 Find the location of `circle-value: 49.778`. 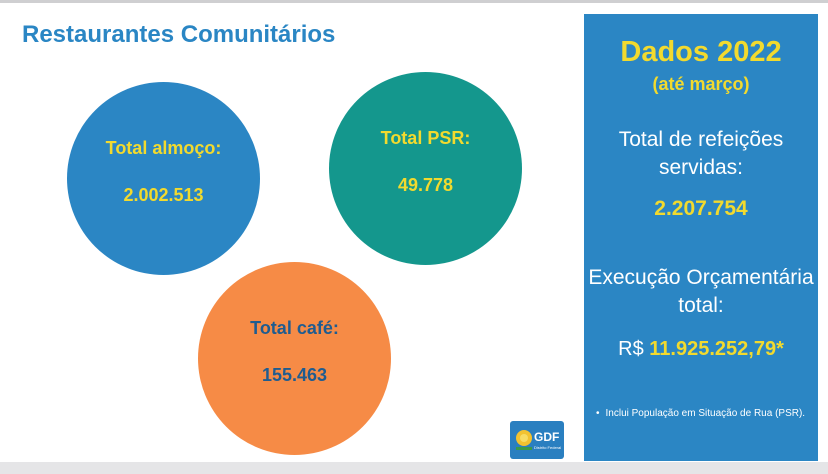

circle-value: 49.778 is located at coordinates (425, 184).